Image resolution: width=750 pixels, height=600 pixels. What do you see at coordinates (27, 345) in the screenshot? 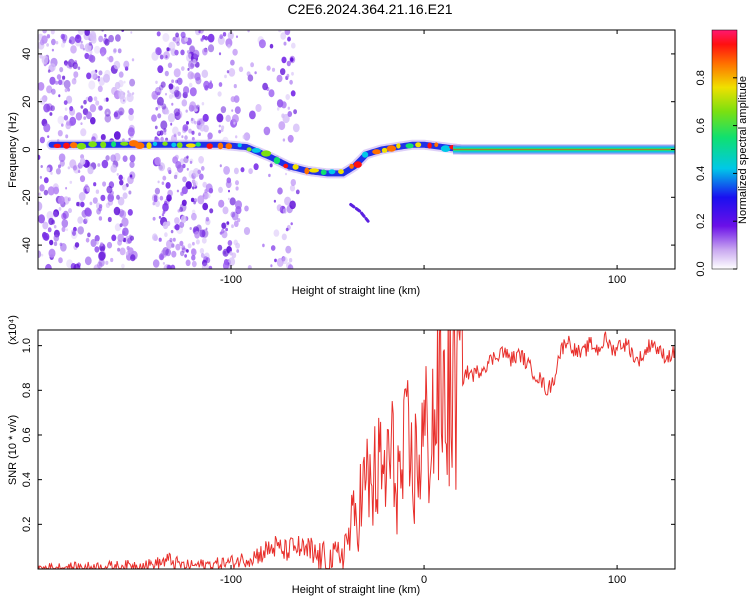
I see `y-tick-label: 1.0` at bounding box center [27, 345].